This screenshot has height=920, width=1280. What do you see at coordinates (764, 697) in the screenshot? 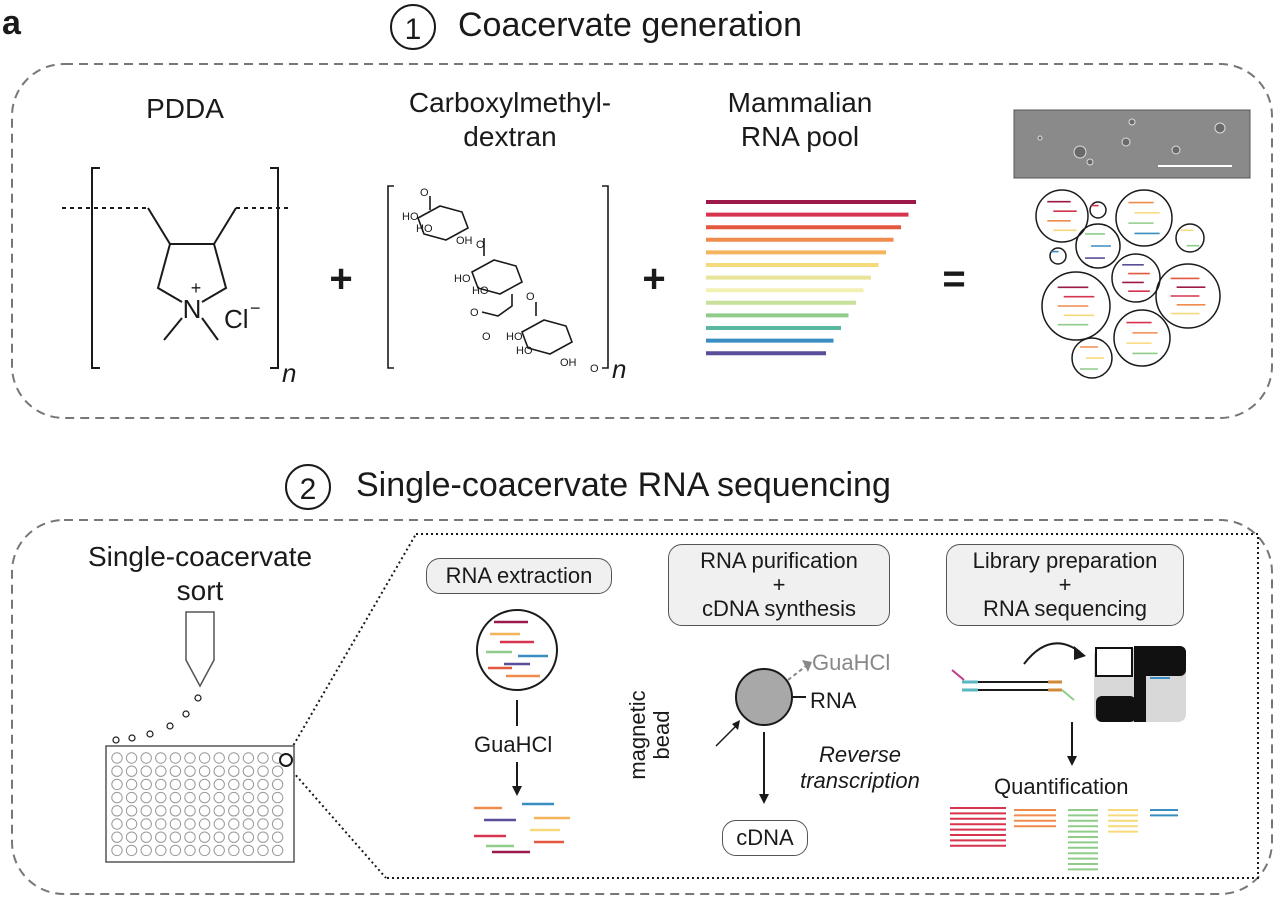
I see `magnetic-bead` at bounding box center [764, 697].